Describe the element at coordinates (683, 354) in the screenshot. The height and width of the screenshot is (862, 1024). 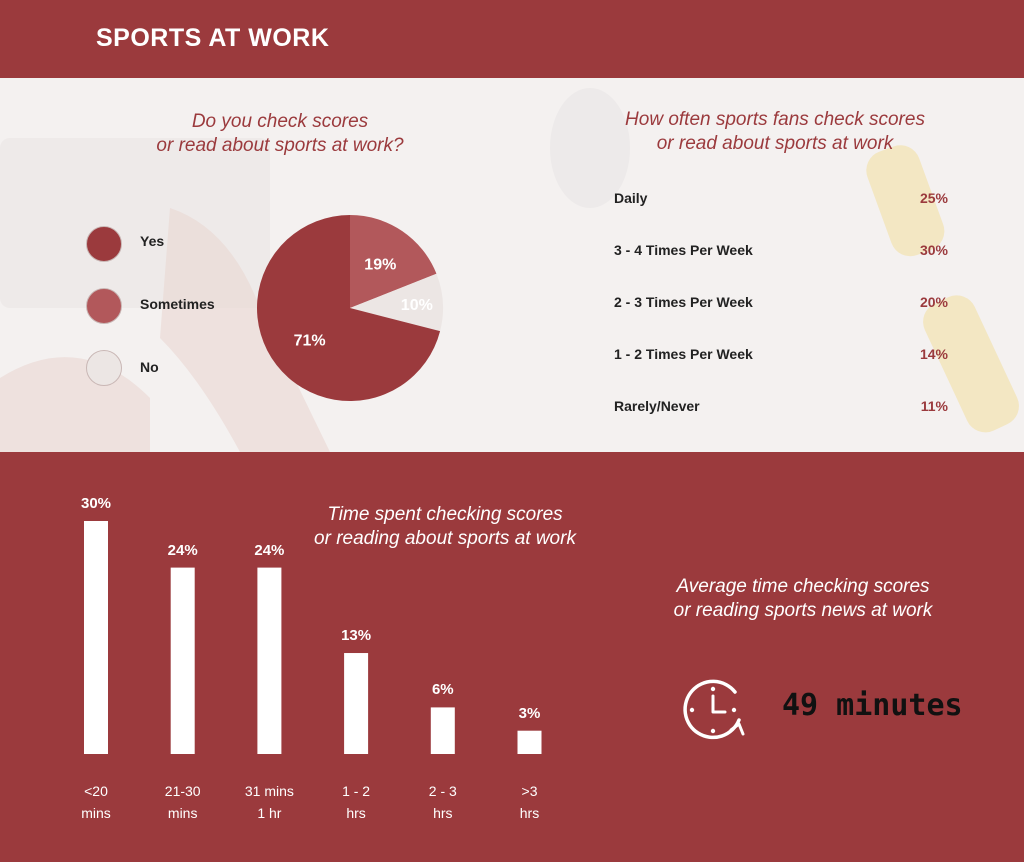
I see `frequency-row-label: 1 - 2 Times Per Week` at that location.